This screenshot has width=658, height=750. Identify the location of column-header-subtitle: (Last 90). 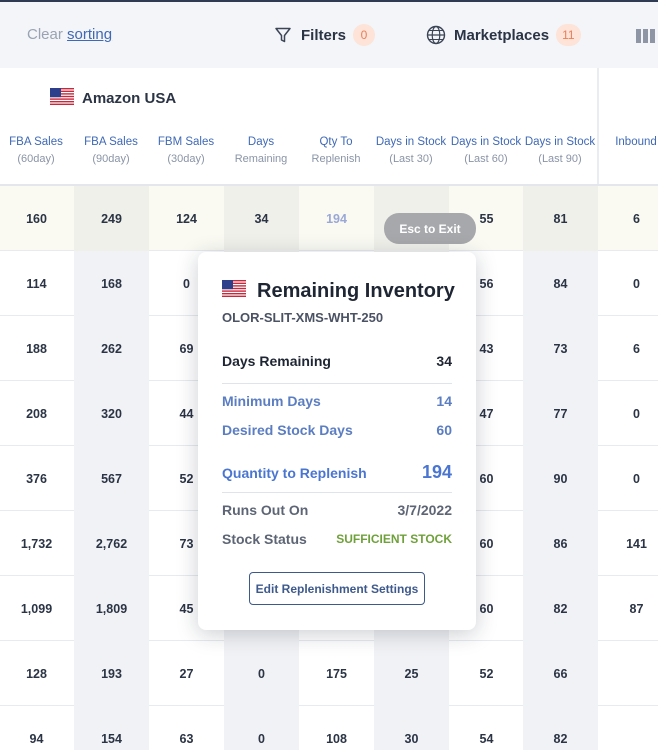
(560, 159).